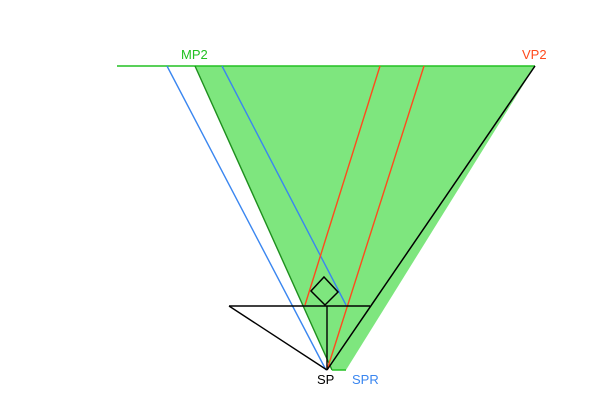  I want to click on sp-label: SP, so click(325, 379).